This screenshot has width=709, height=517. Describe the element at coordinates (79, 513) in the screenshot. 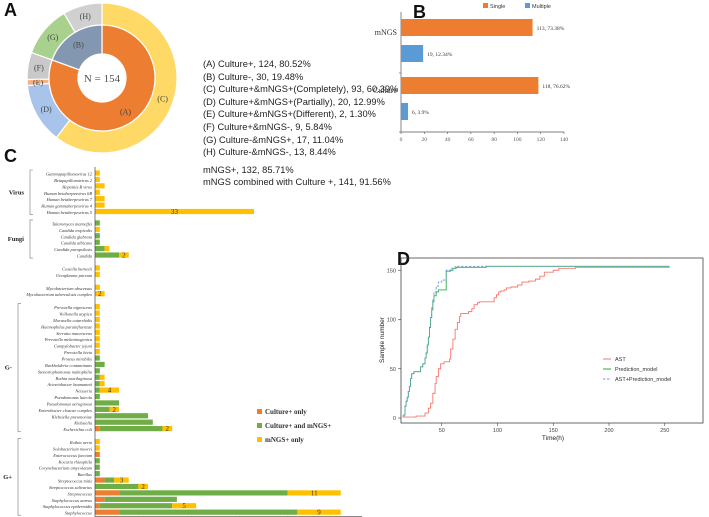

I see `taxon-label: Staphylococcus` at that location.